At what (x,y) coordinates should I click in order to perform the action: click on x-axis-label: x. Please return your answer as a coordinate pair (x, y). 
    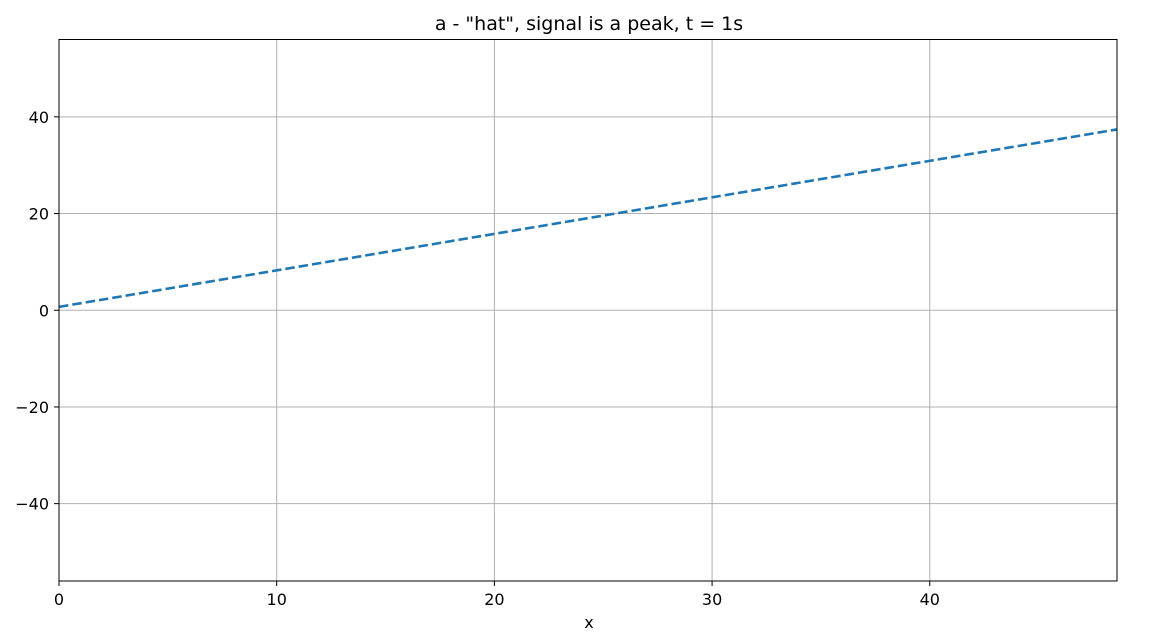
    Looking at the image, I should click on (588, 622).